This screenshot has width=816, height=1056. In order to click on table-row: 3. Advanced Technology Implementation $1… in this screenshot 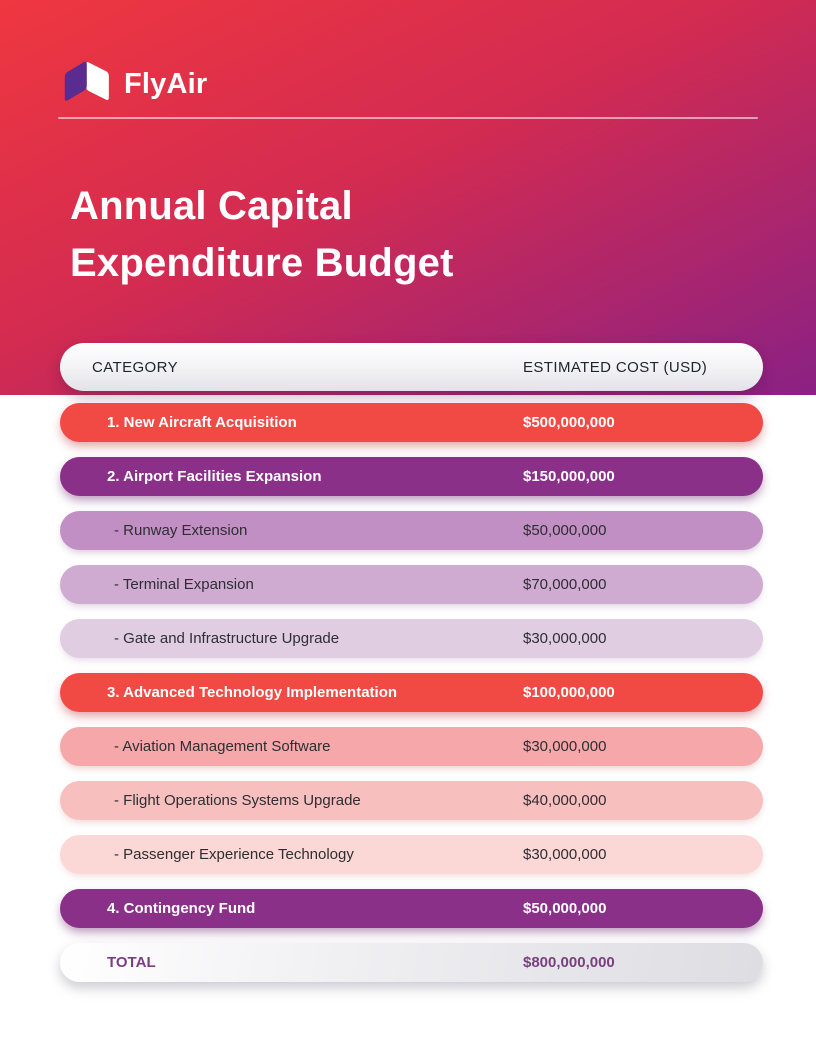, I will do `click(411, 692)`.